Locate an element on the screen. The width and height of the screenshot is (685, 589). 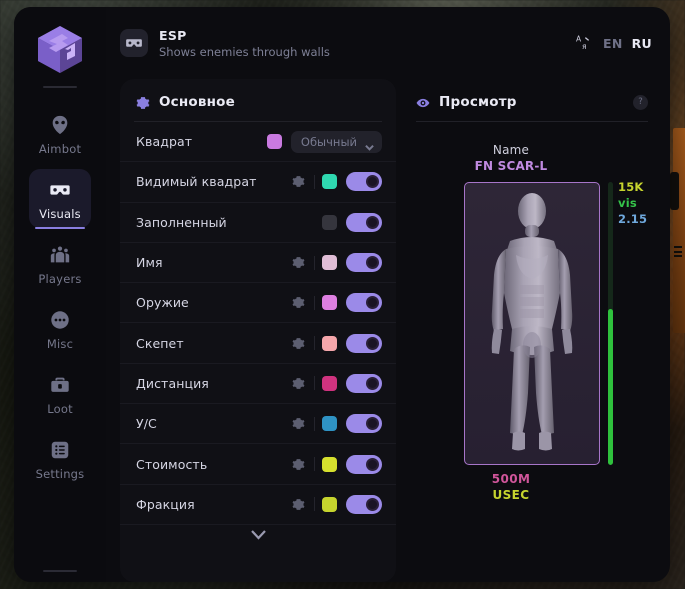
sg-cube-logo is located at coordinates (60, 49).